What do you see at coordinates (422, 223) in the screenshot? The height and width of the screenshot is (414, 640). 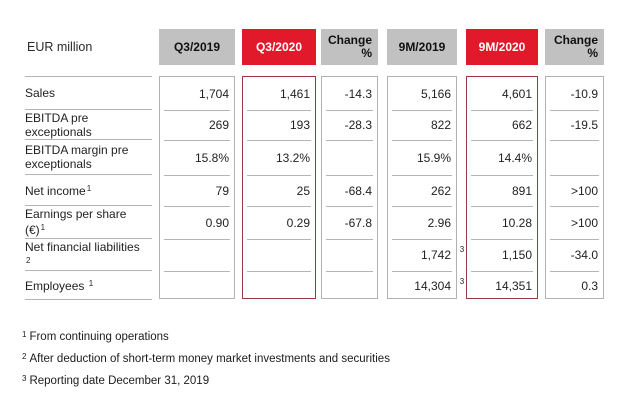 I see `table-cell: 2.96` at bounding box center [422, 223].